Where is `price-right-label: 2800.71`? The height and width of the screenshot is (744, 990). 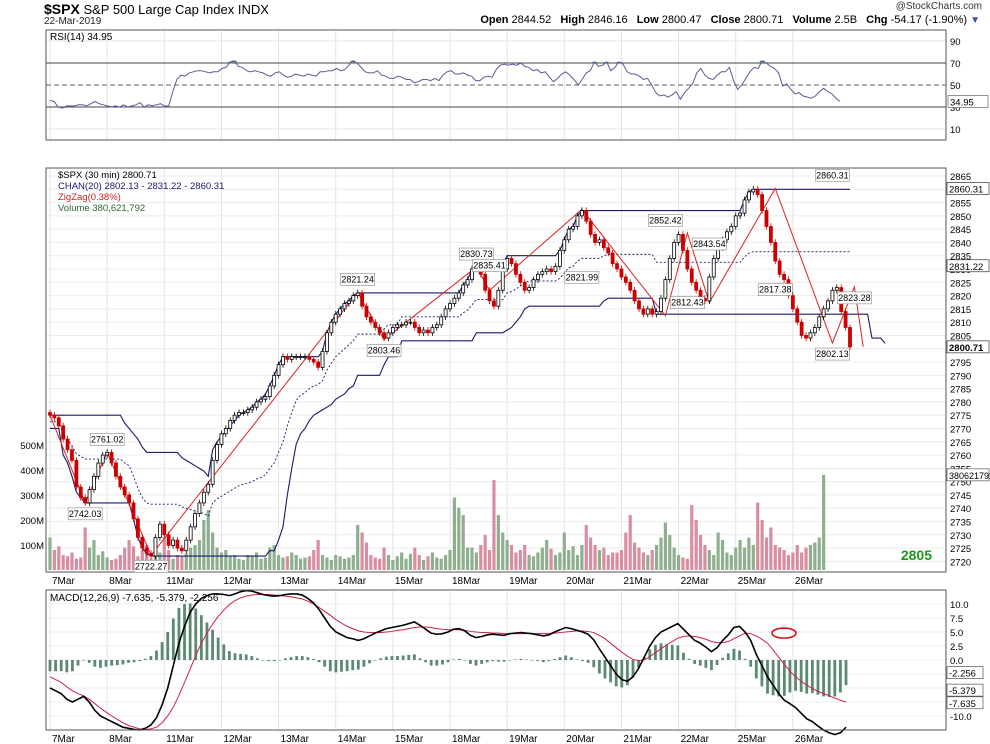
price-right-label: 2800.71 is located at coordinates (966, 348).